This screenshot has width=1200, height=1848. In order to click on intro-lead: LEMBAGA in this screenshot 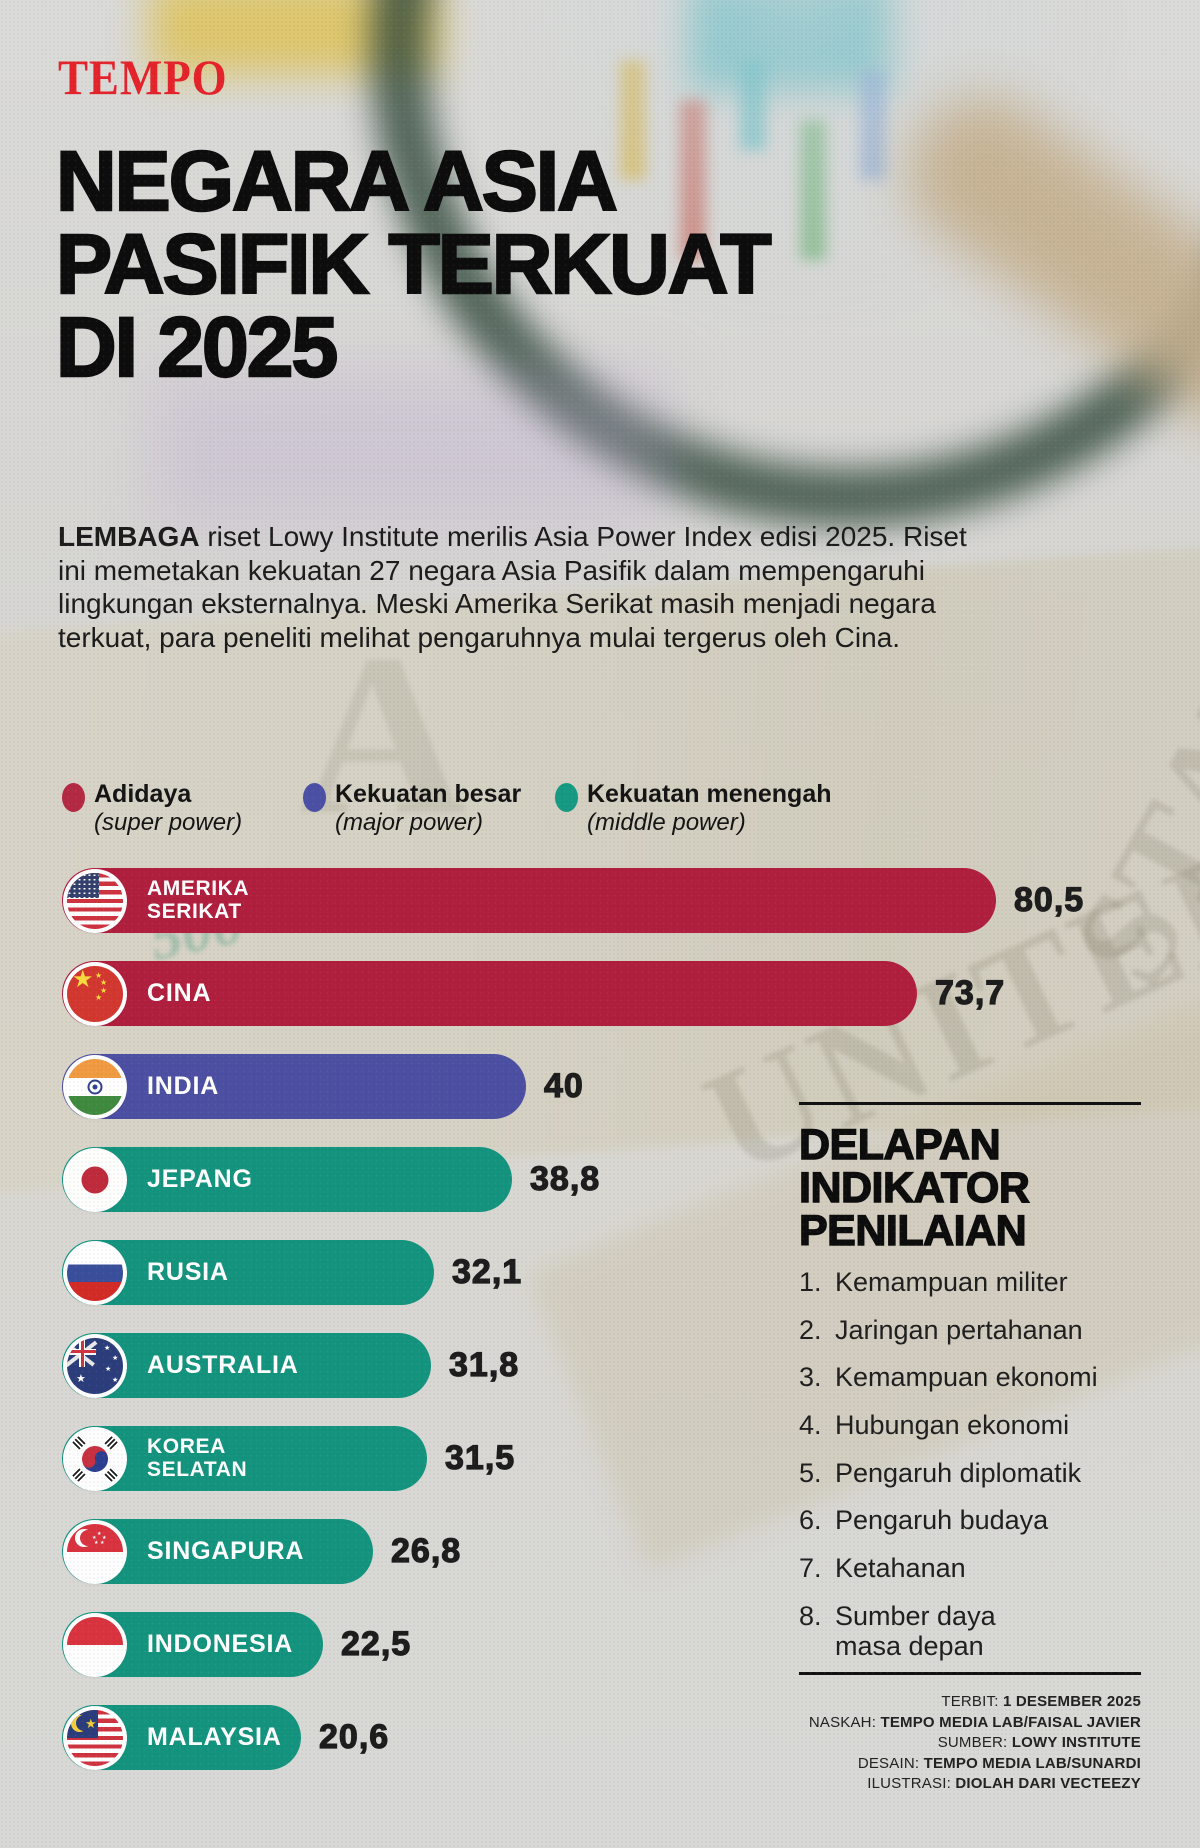, I will do `click(129, 536)`.